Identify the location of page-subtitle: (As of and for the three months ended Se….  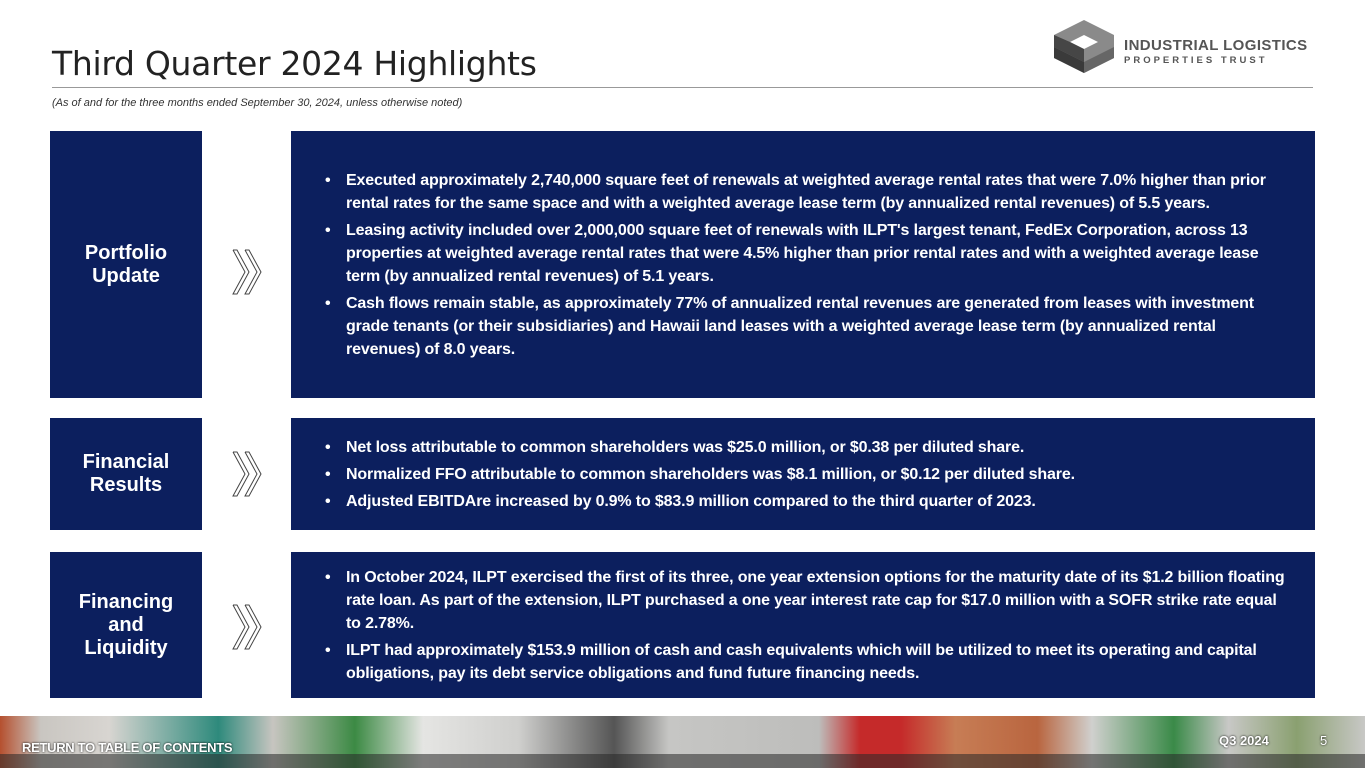
(257, 103).